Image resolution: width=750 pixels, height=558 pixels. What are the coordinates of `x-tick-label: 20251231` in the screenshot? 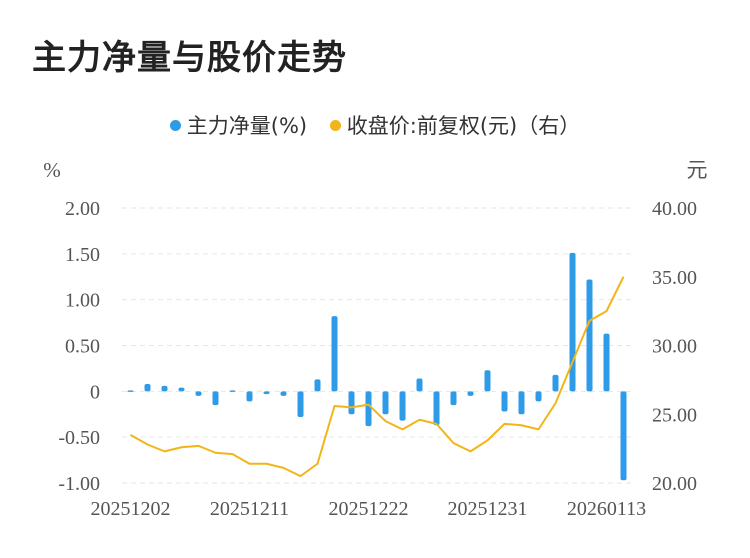 It's located at (488, 509).